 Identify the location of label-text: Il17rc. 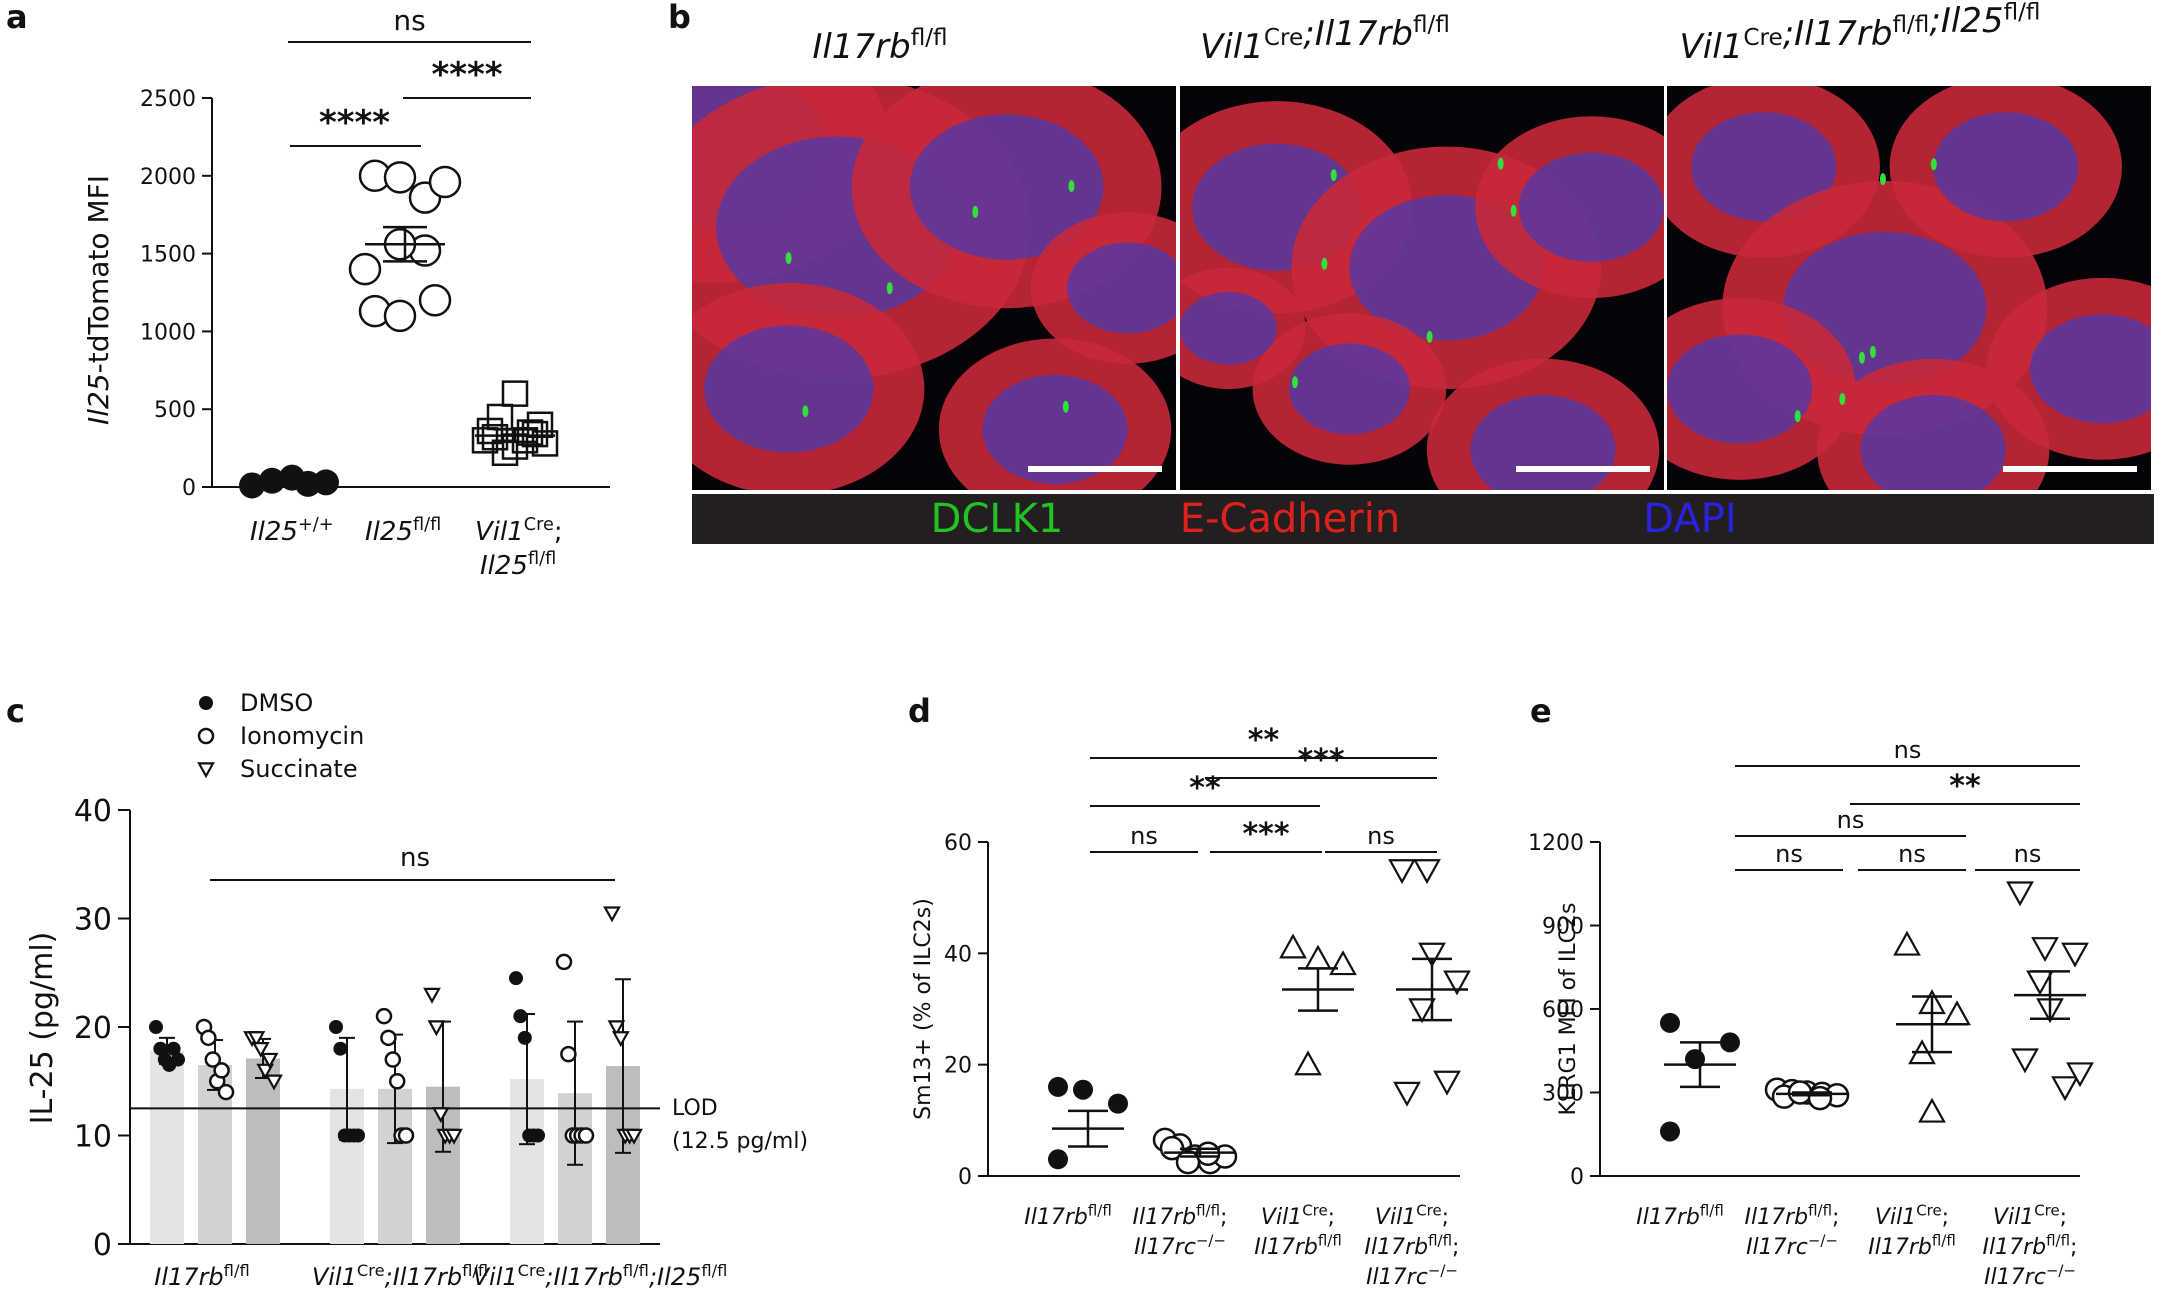
(1397, 1277).